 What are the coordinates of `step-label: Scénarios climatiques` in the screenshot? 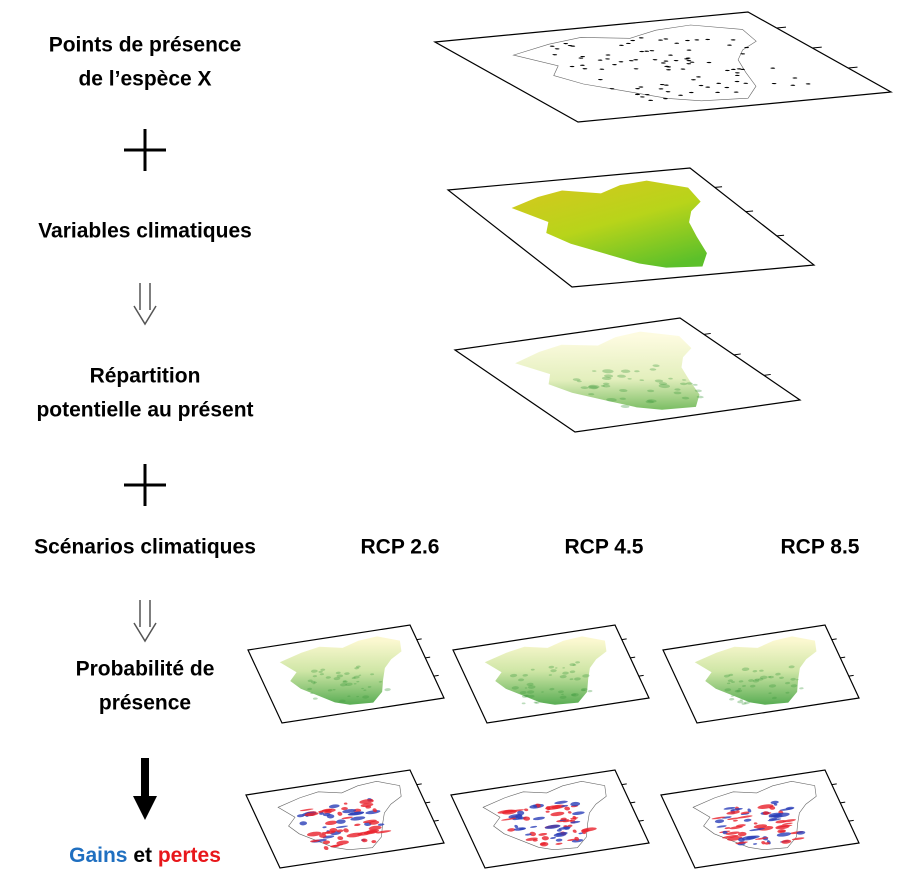 It's located at (145, 547).